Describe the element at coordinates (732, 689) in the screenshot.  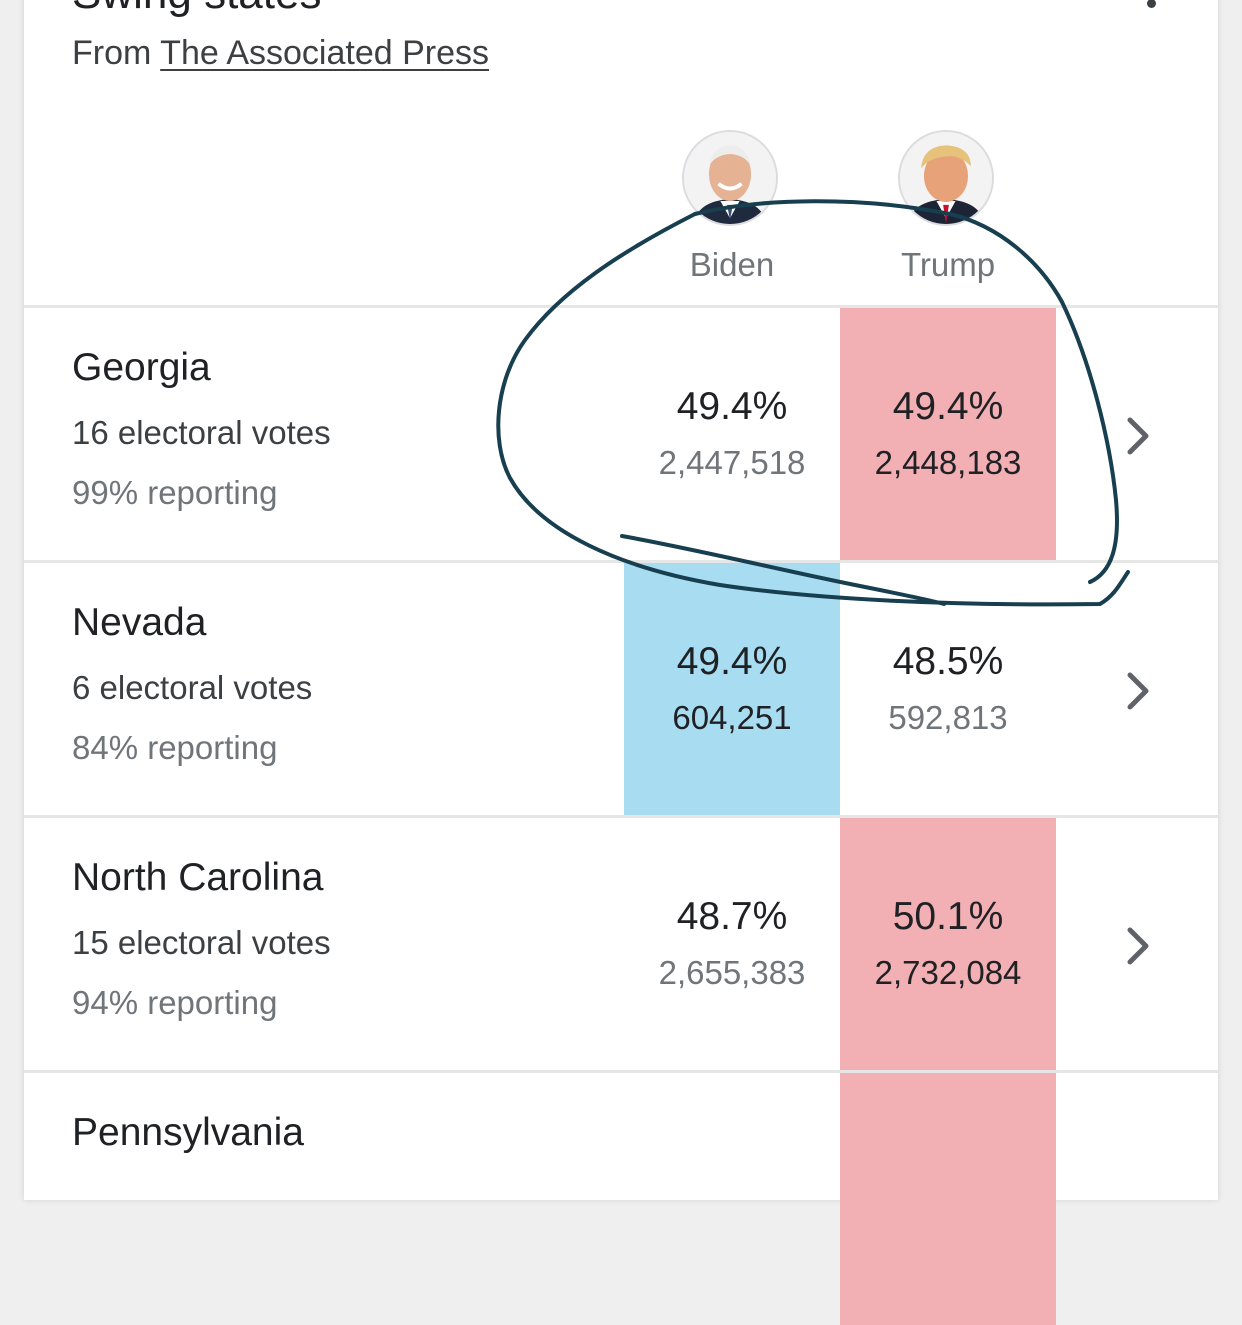
I see `biden-result-cell: 49.4% 604,251` at that location.